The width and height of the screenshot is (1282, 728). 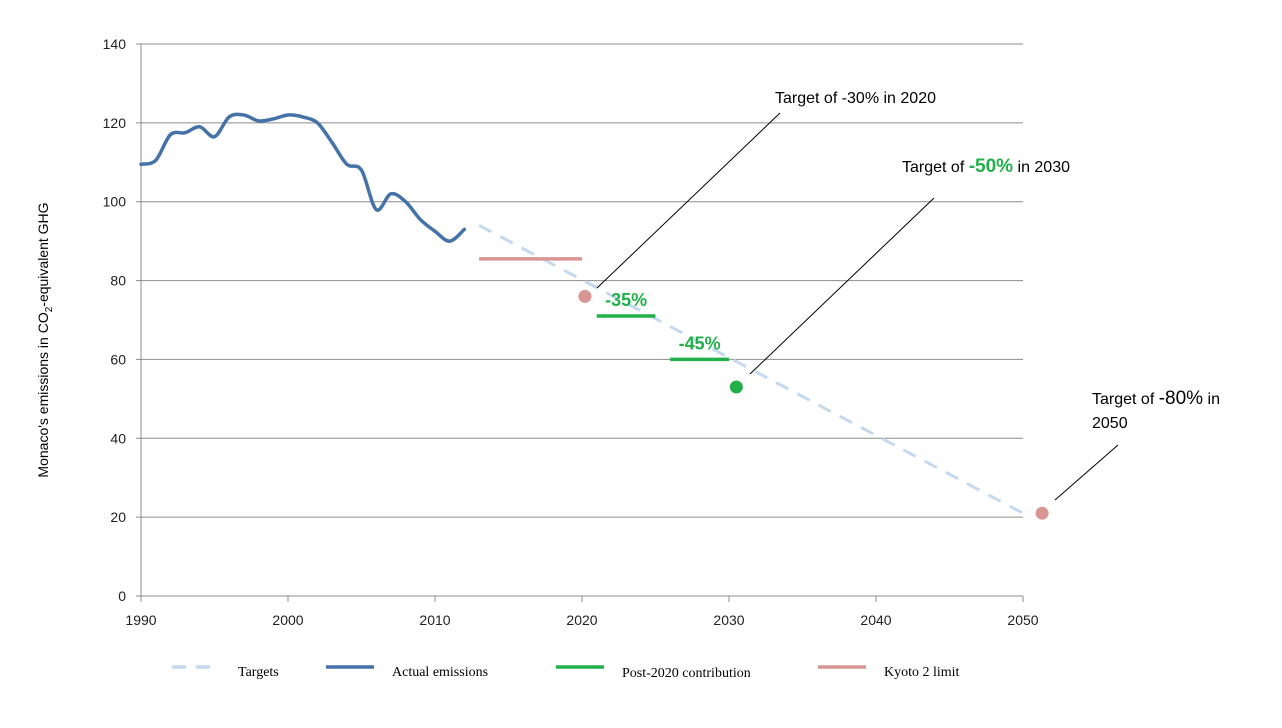 I want to click on y-axis-label-post: -equivalent GHG, so click(x=43, y=254).